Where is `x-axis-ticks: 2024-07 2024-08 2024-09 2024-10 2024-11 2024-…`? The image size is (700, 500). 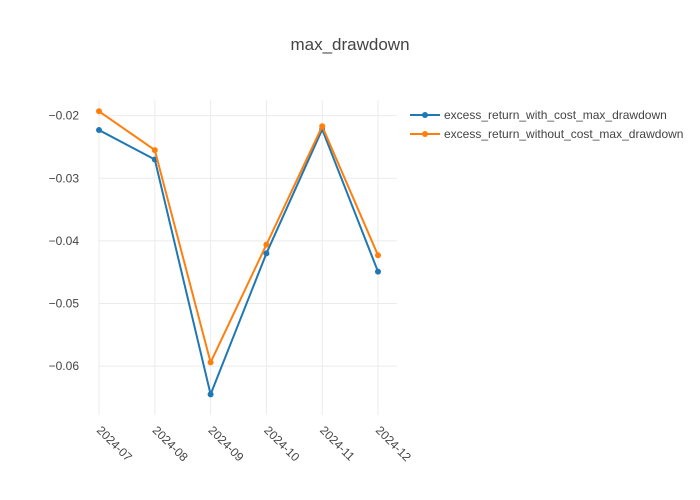 x-axis-ticks: 2024-07 2024-08 2024-09 2024-10 2024-11 2024-… is located at coordinates (254, 443).